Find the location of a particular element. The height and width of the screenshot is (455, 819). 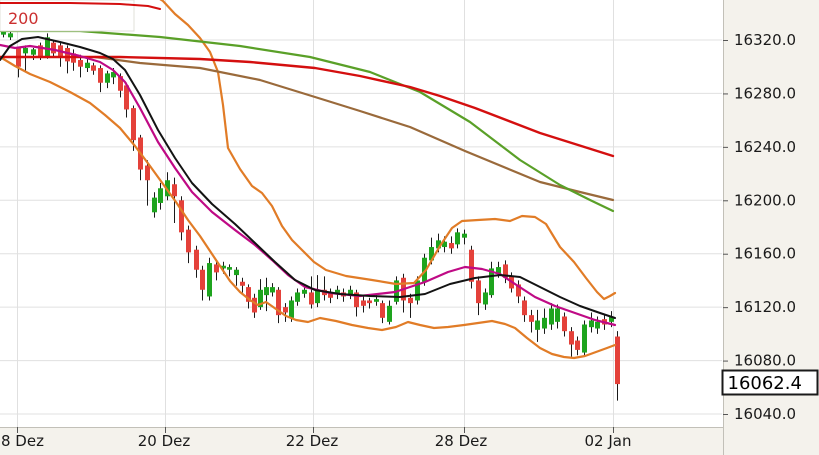

price-axis-label: 16040.0 is located at coordinates (765, 414).